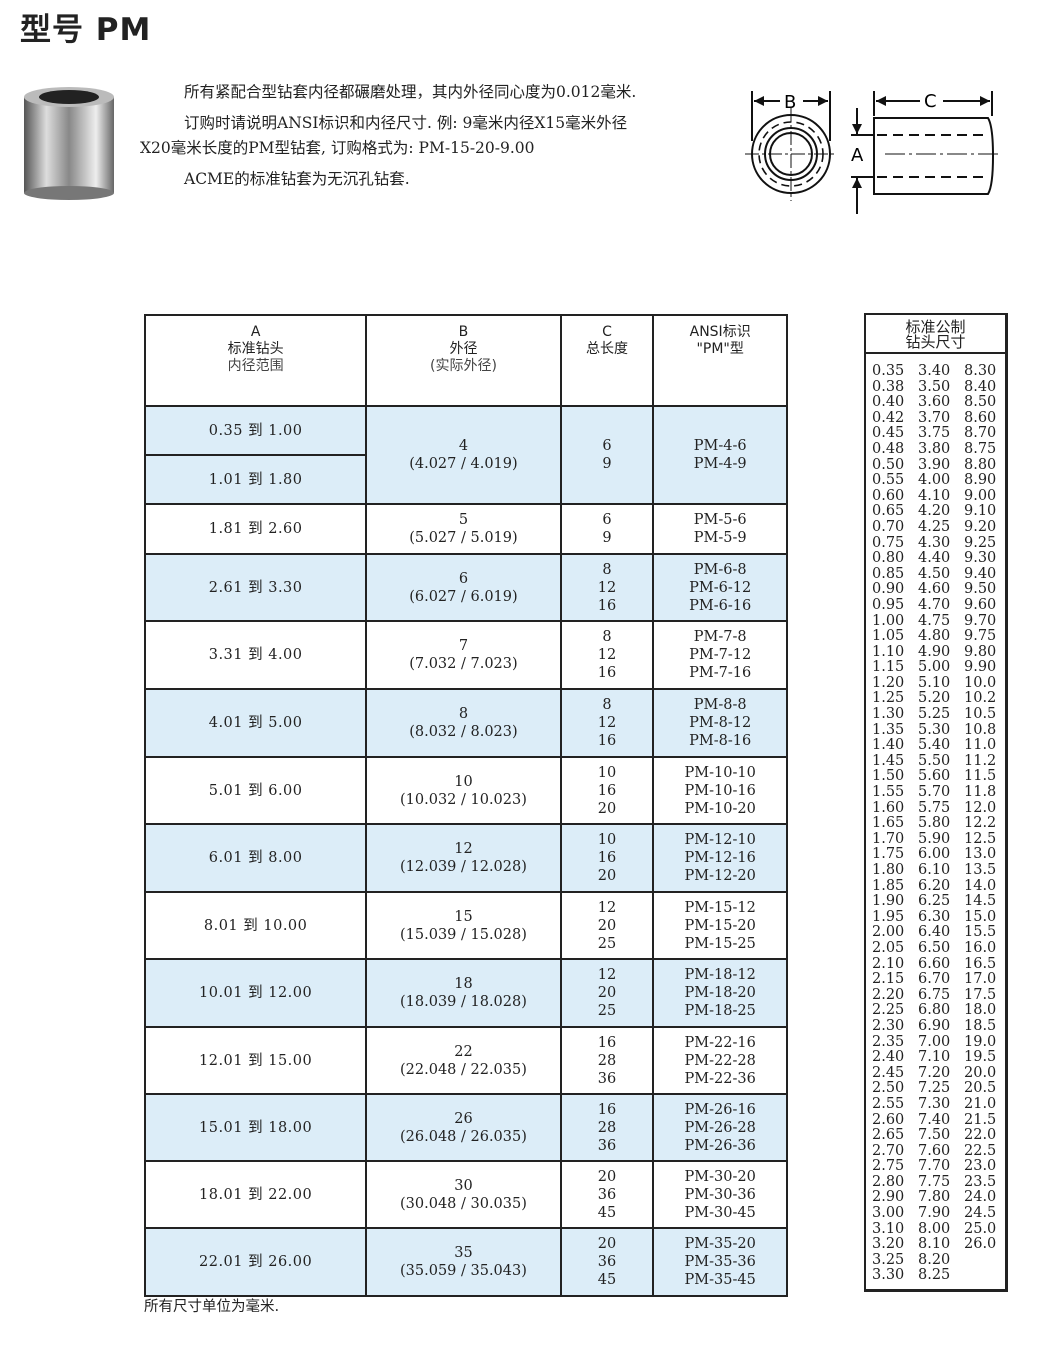 This screenshot has width=1039, height=1372. What do you see at coordinates (980, 1244) in the screenshot?
I see `drill-size: 26.0` at bounding box center [980, 1244].